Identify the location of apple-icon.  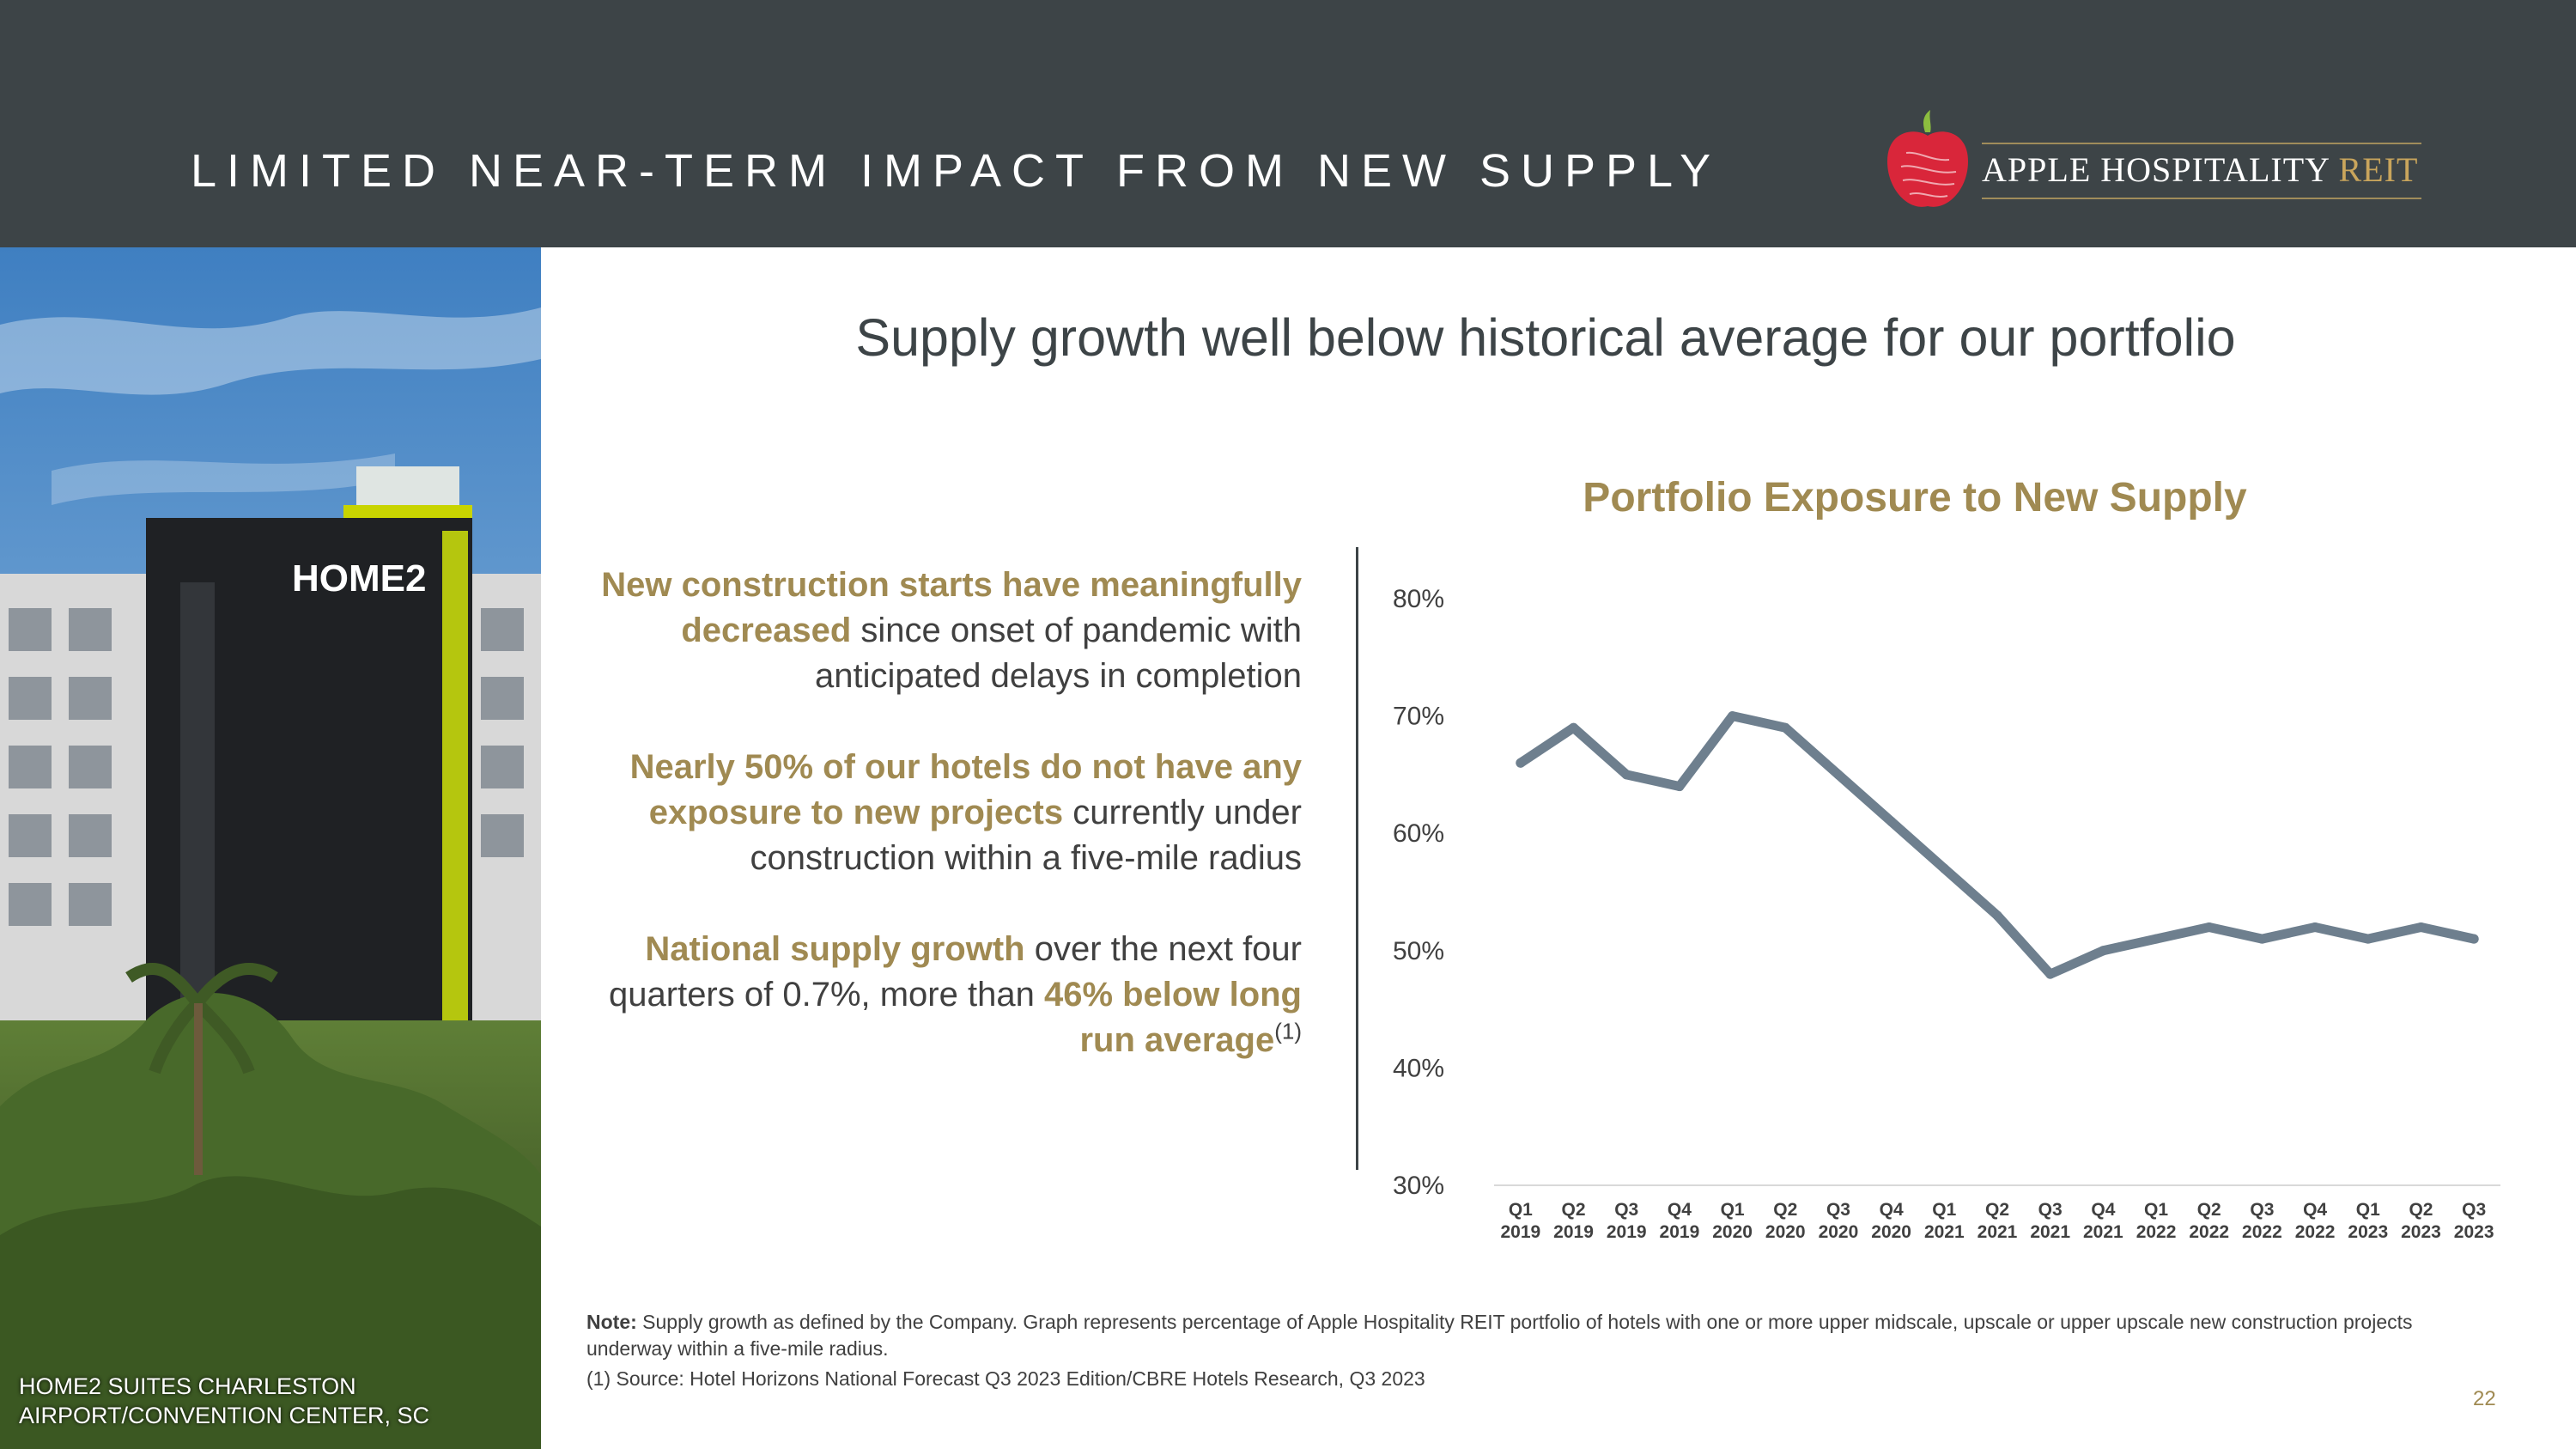
(1928, 158).